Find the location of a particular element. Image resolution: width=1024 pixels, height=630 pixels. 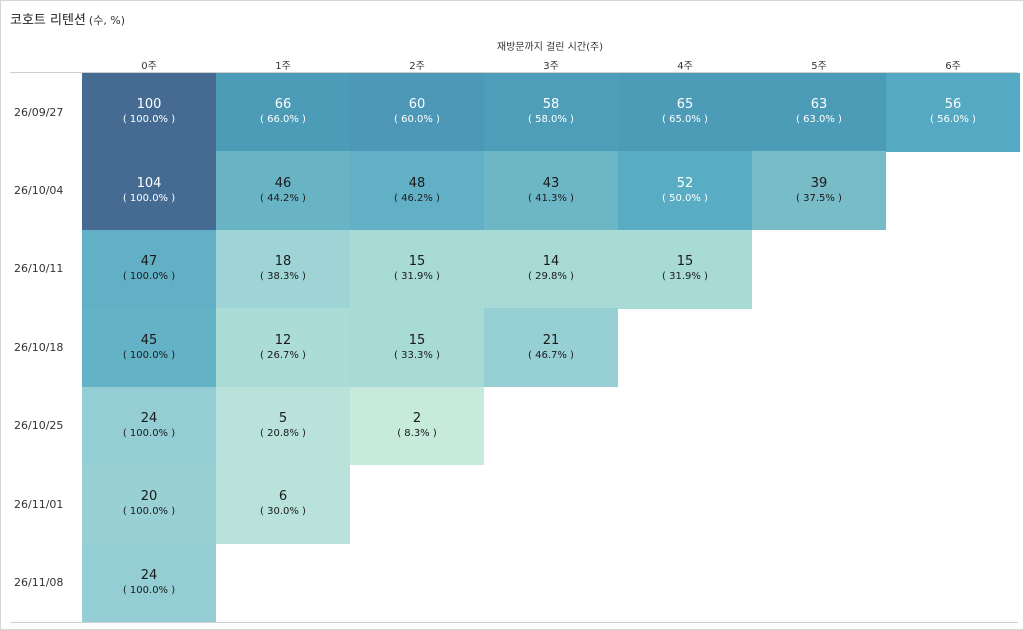

cohort-label: 26/09/27 is located at coordinates (39, 112).